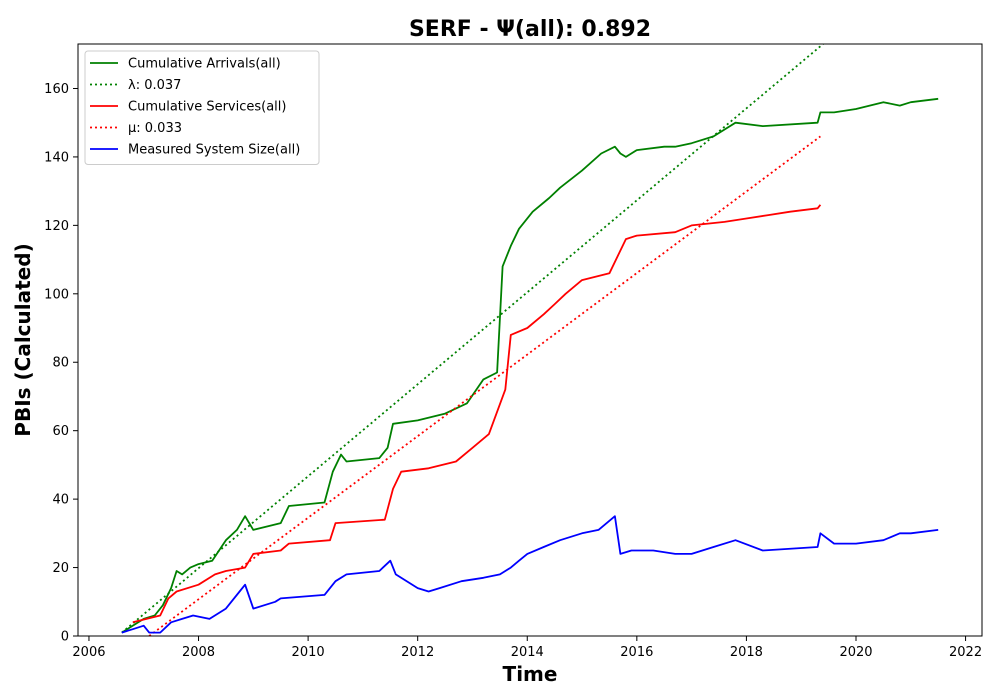  What do you see at coordinates (155, 128) in the screenshot?
I see `legend-label: μ: 0.033` at bounding box center [155, 128].